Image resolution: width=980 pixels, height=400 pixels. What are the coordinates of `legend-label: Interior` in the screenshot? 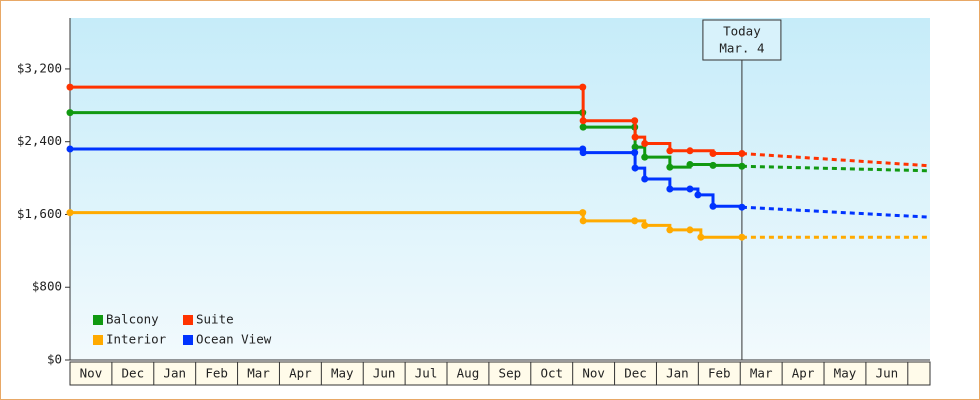 It's located at (136, 339).